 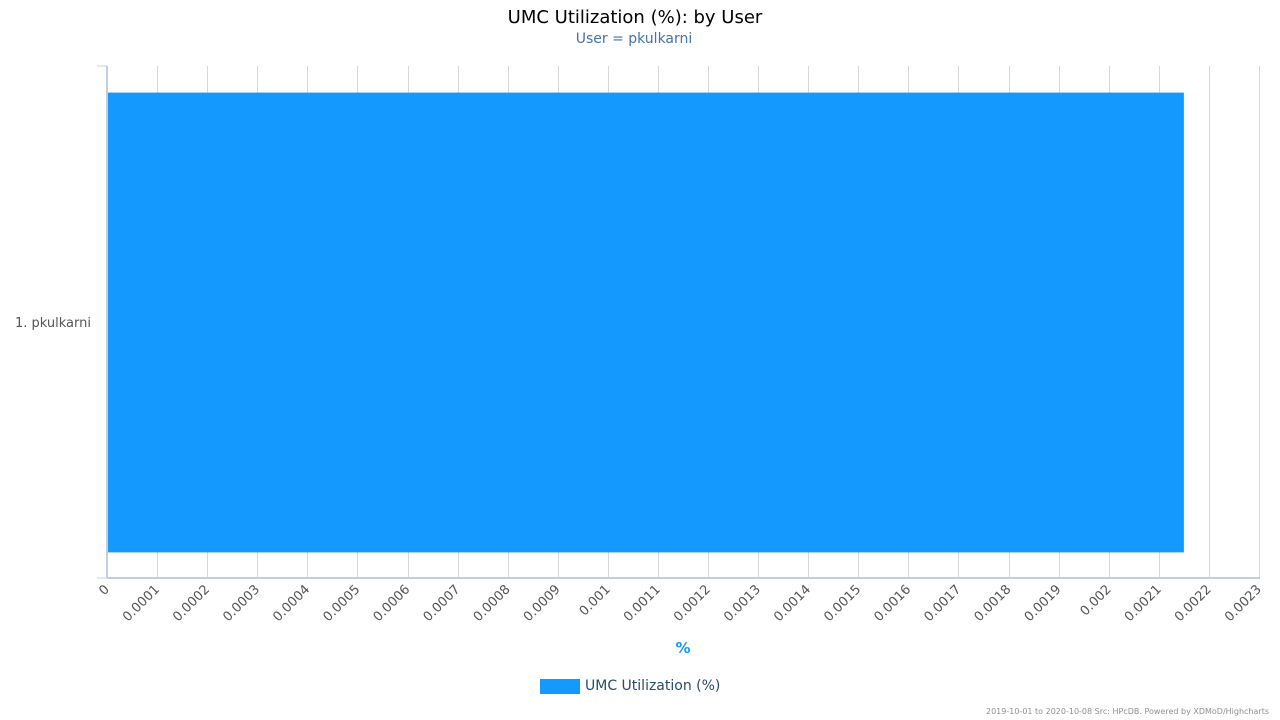 What do you see at coordinates (682, 648) in the screenshot?
I see `x-axis-title: %` at bounding box center [682, 648].